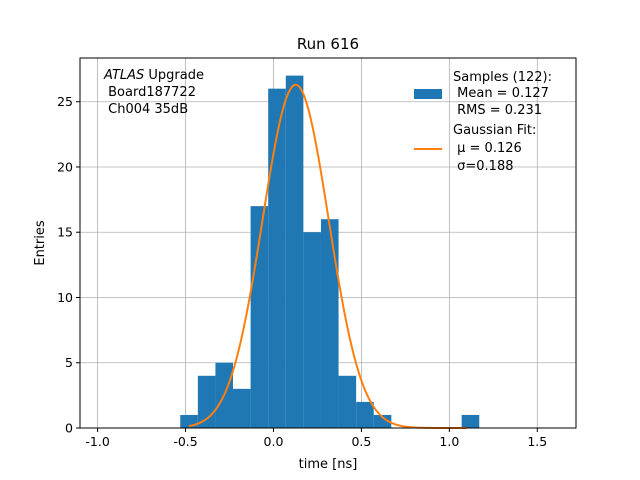  I want to click on annotation-board: Board187722, so click(150, 92).